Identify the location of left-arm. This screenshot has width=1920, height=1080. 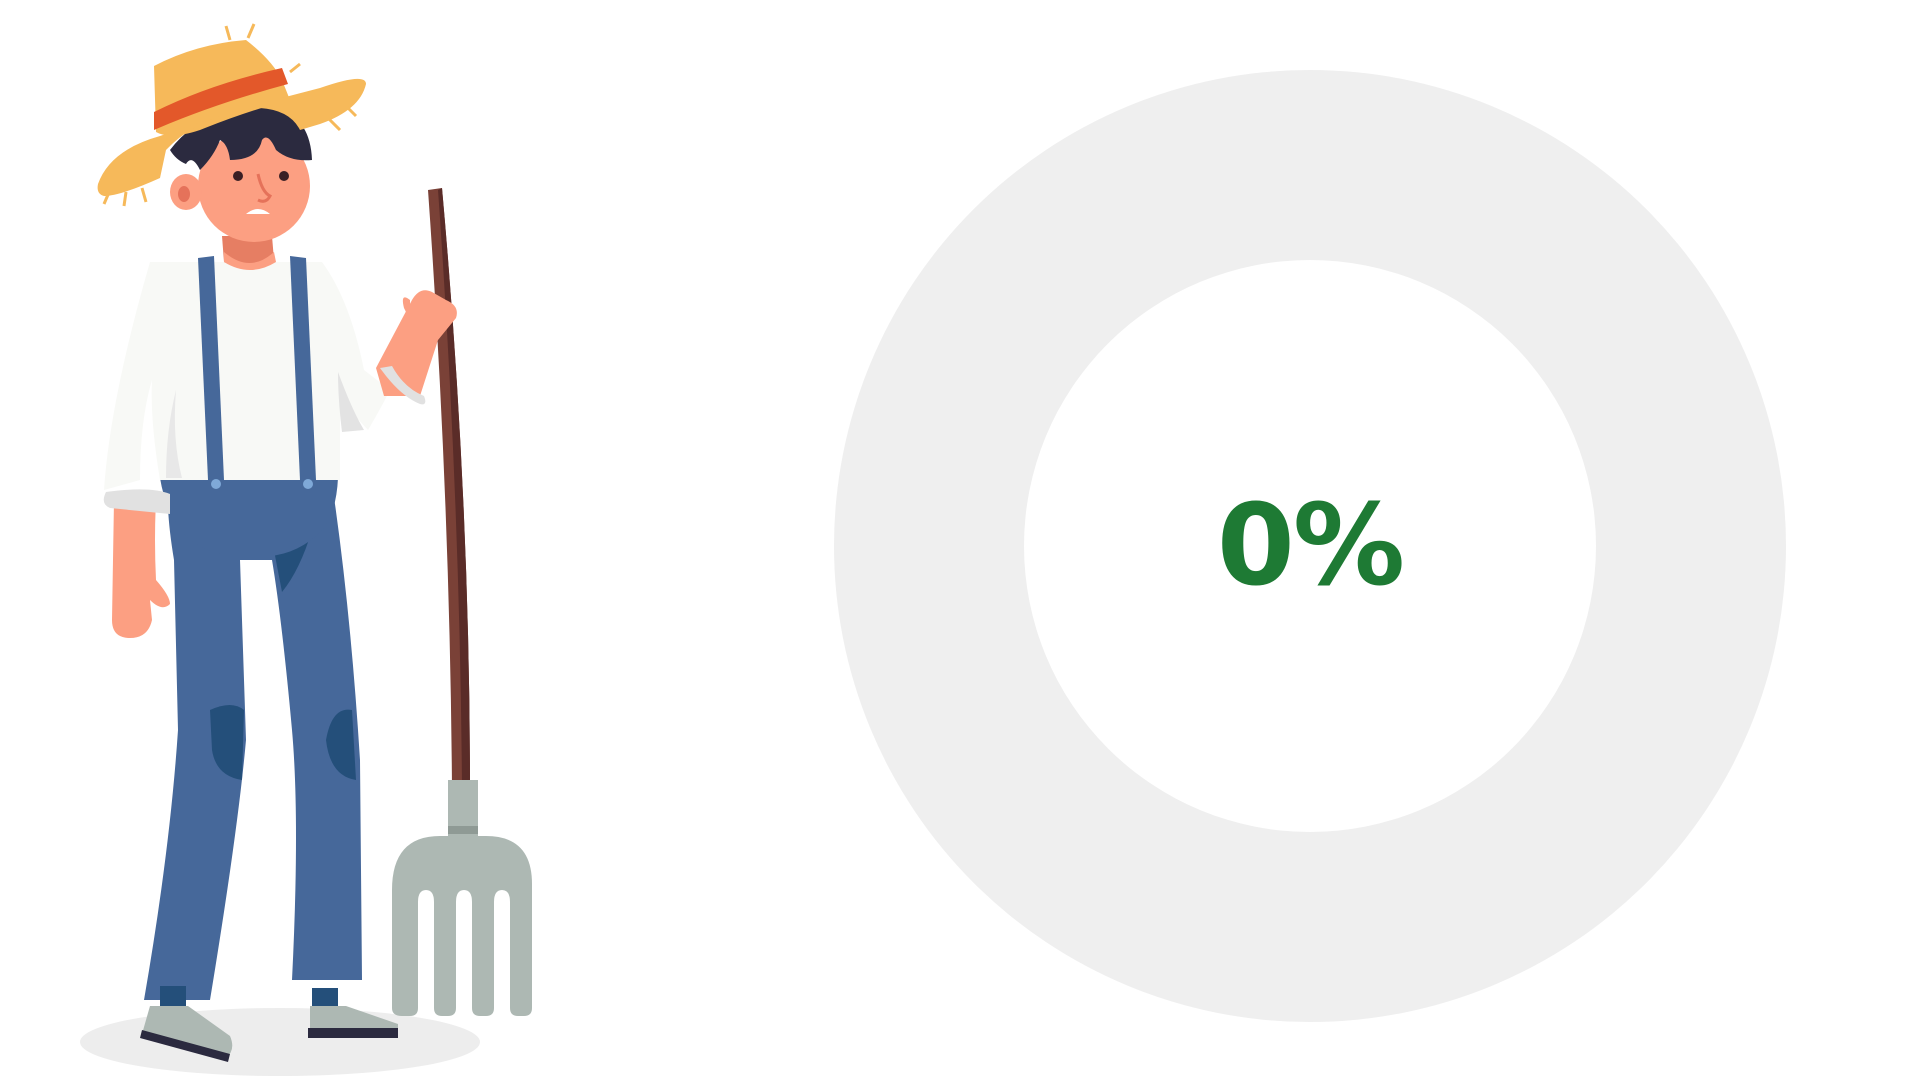
(136, 563).